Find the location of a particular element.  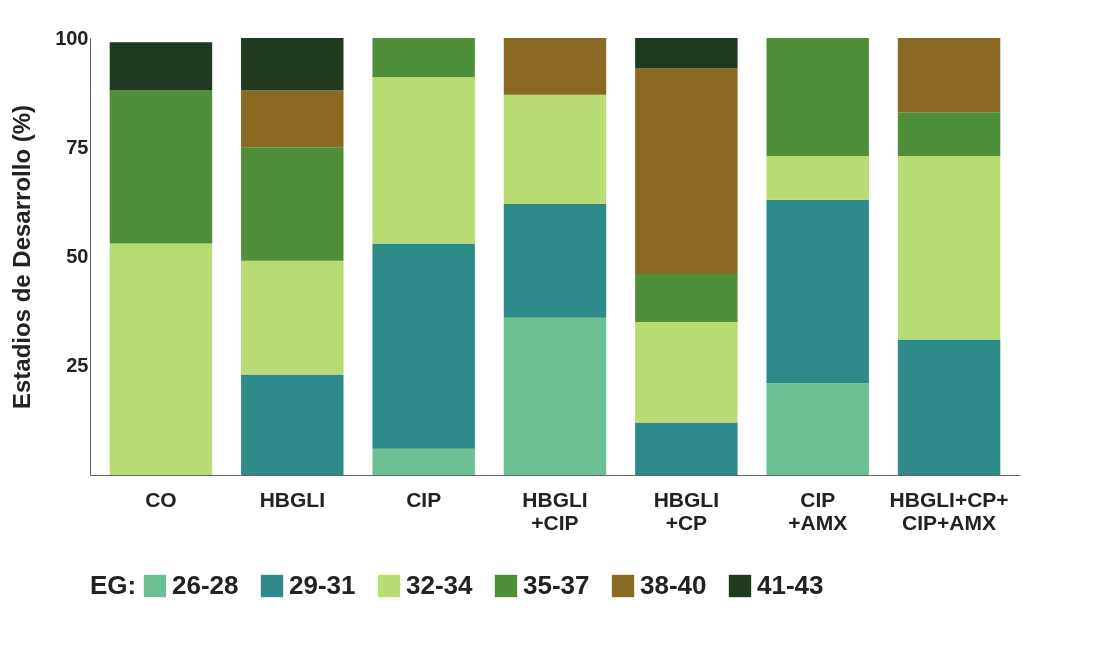

legend-label: 41-43 is located at coordinates (790, 585).